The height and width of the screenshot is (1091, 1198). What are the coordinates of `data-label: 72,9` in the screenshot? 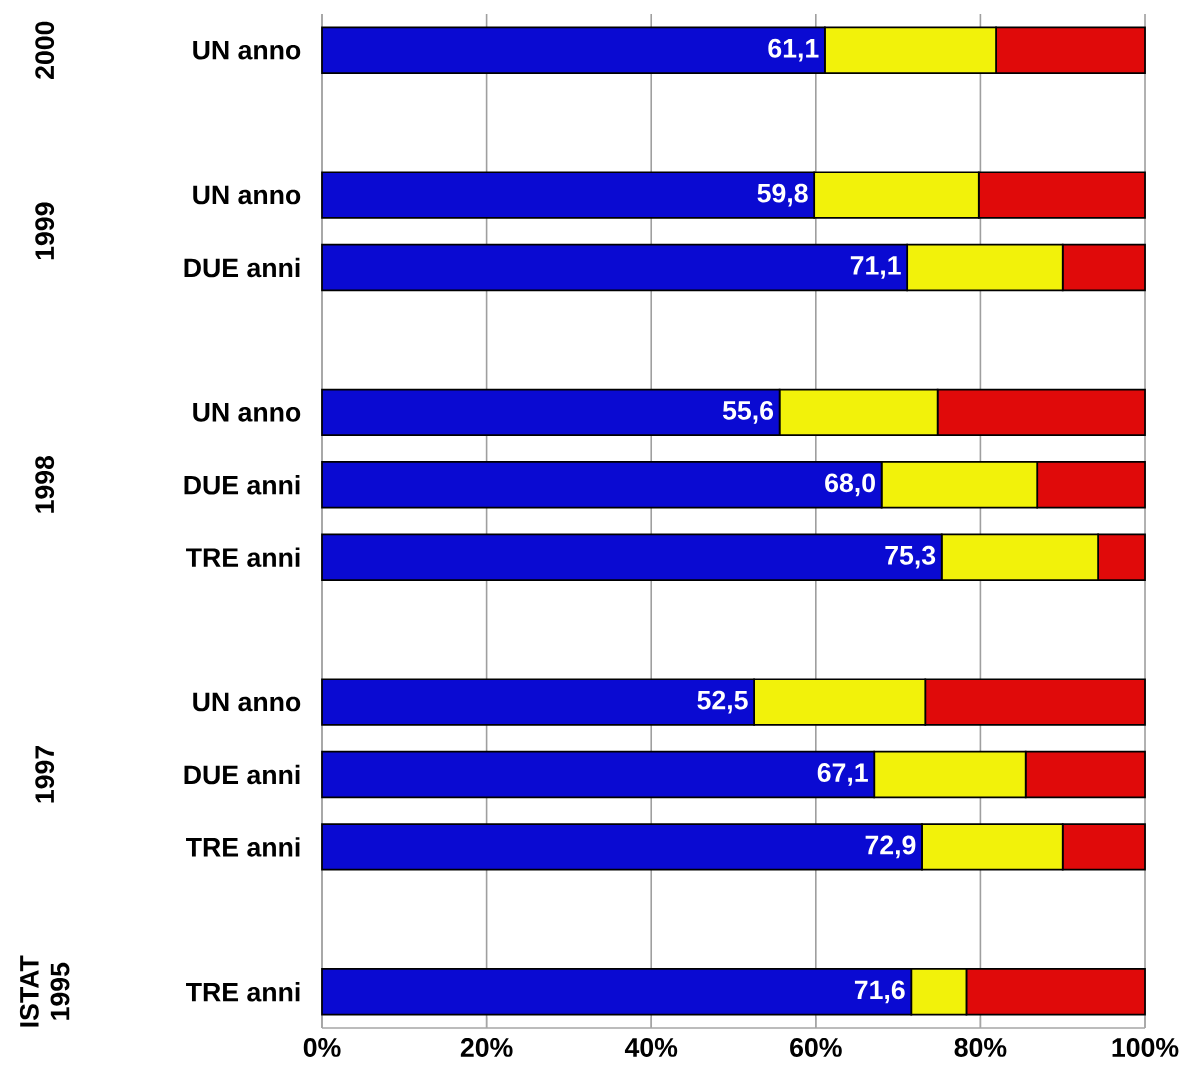 It's located at (890, 847).